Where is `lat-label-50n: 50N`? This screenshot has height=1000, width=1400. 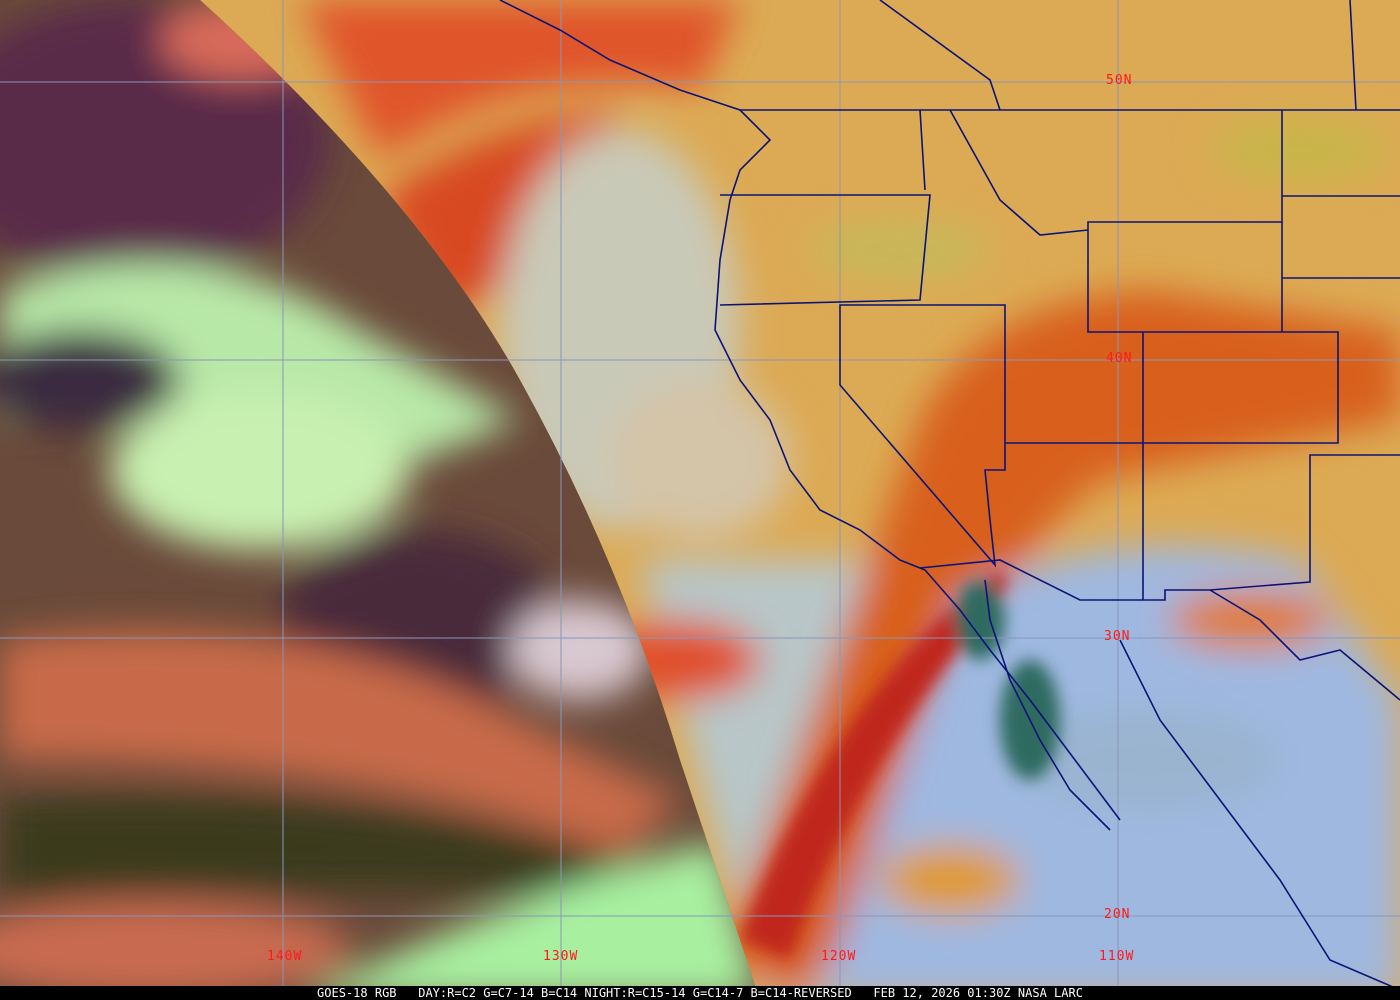
lat-label-50n: 50N is located at coordinates (1119, 80).